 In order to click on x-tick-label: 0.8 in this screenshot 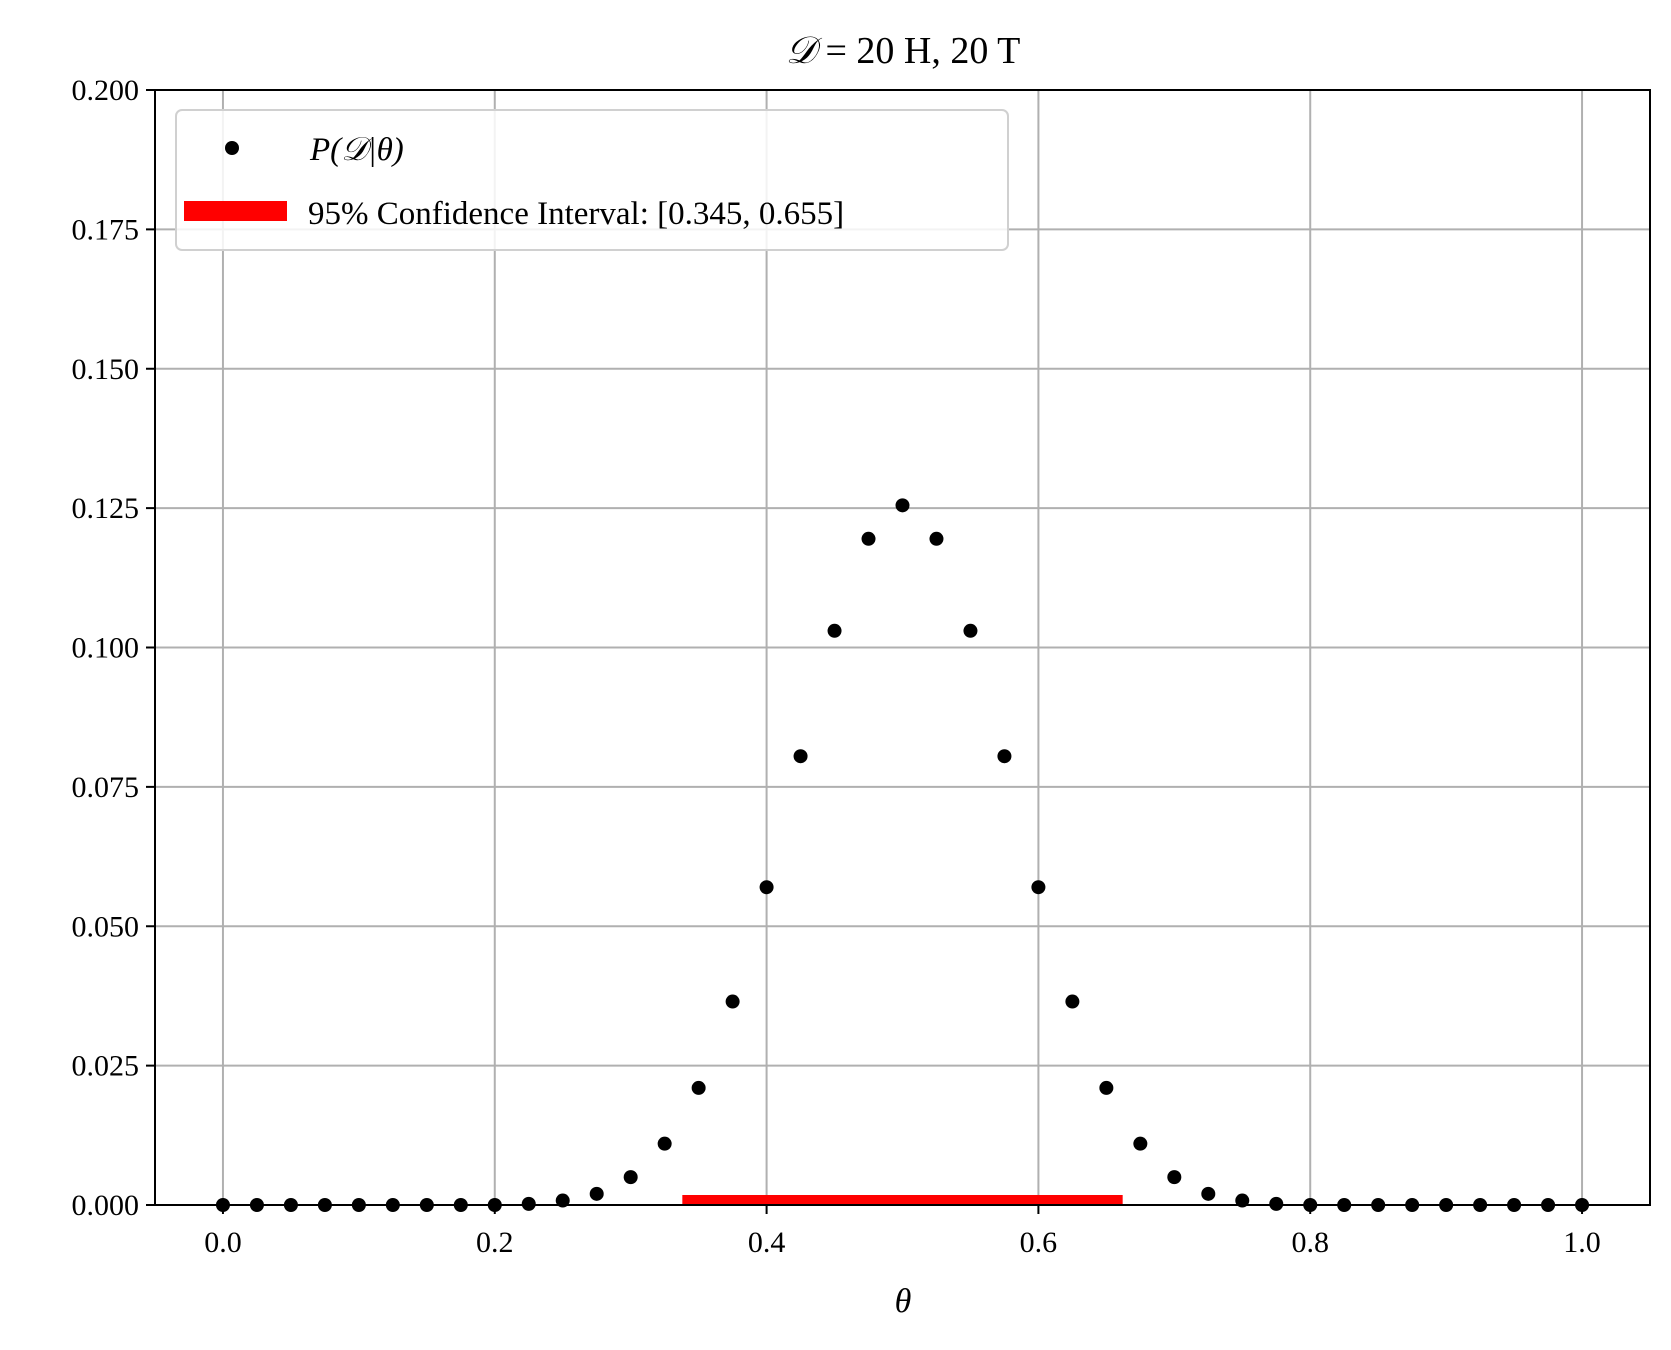, I will do `click(1310, 1242)`.